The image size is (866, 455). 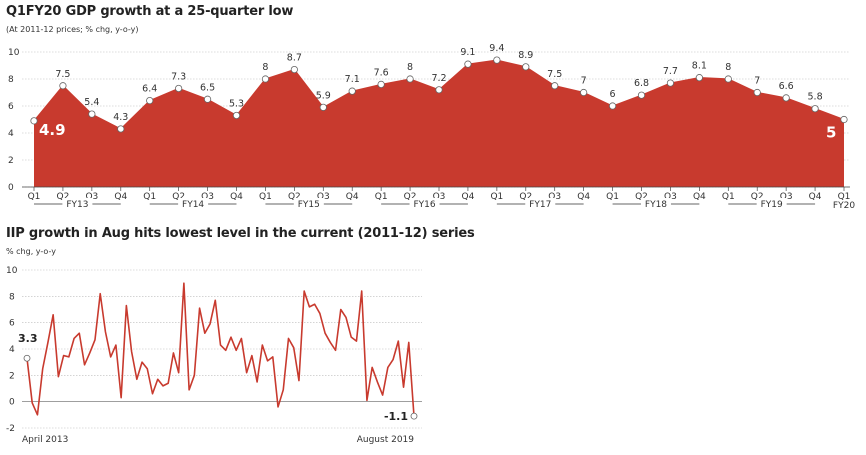 I want to click on iip-x-end-label: August 2019, so click(x=386, y=440).